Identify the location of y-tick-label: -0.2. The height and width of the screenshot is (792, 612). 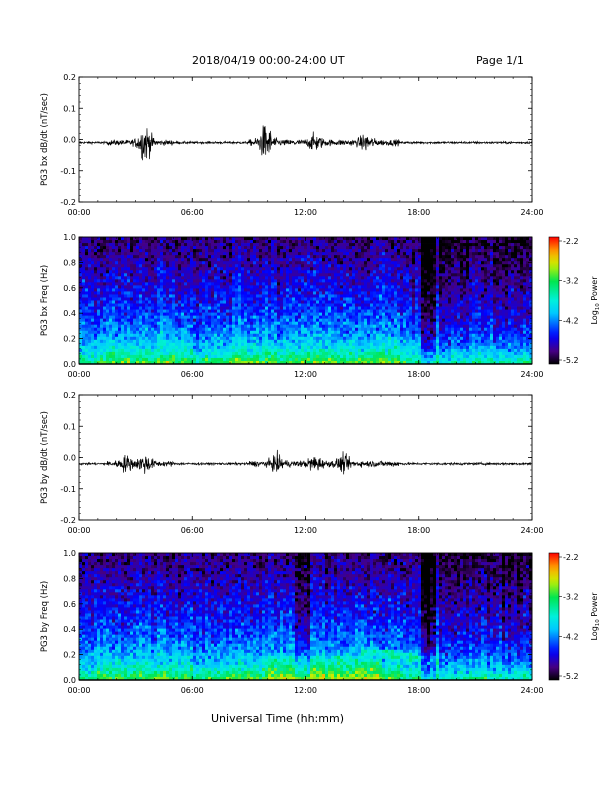
(68, 202).